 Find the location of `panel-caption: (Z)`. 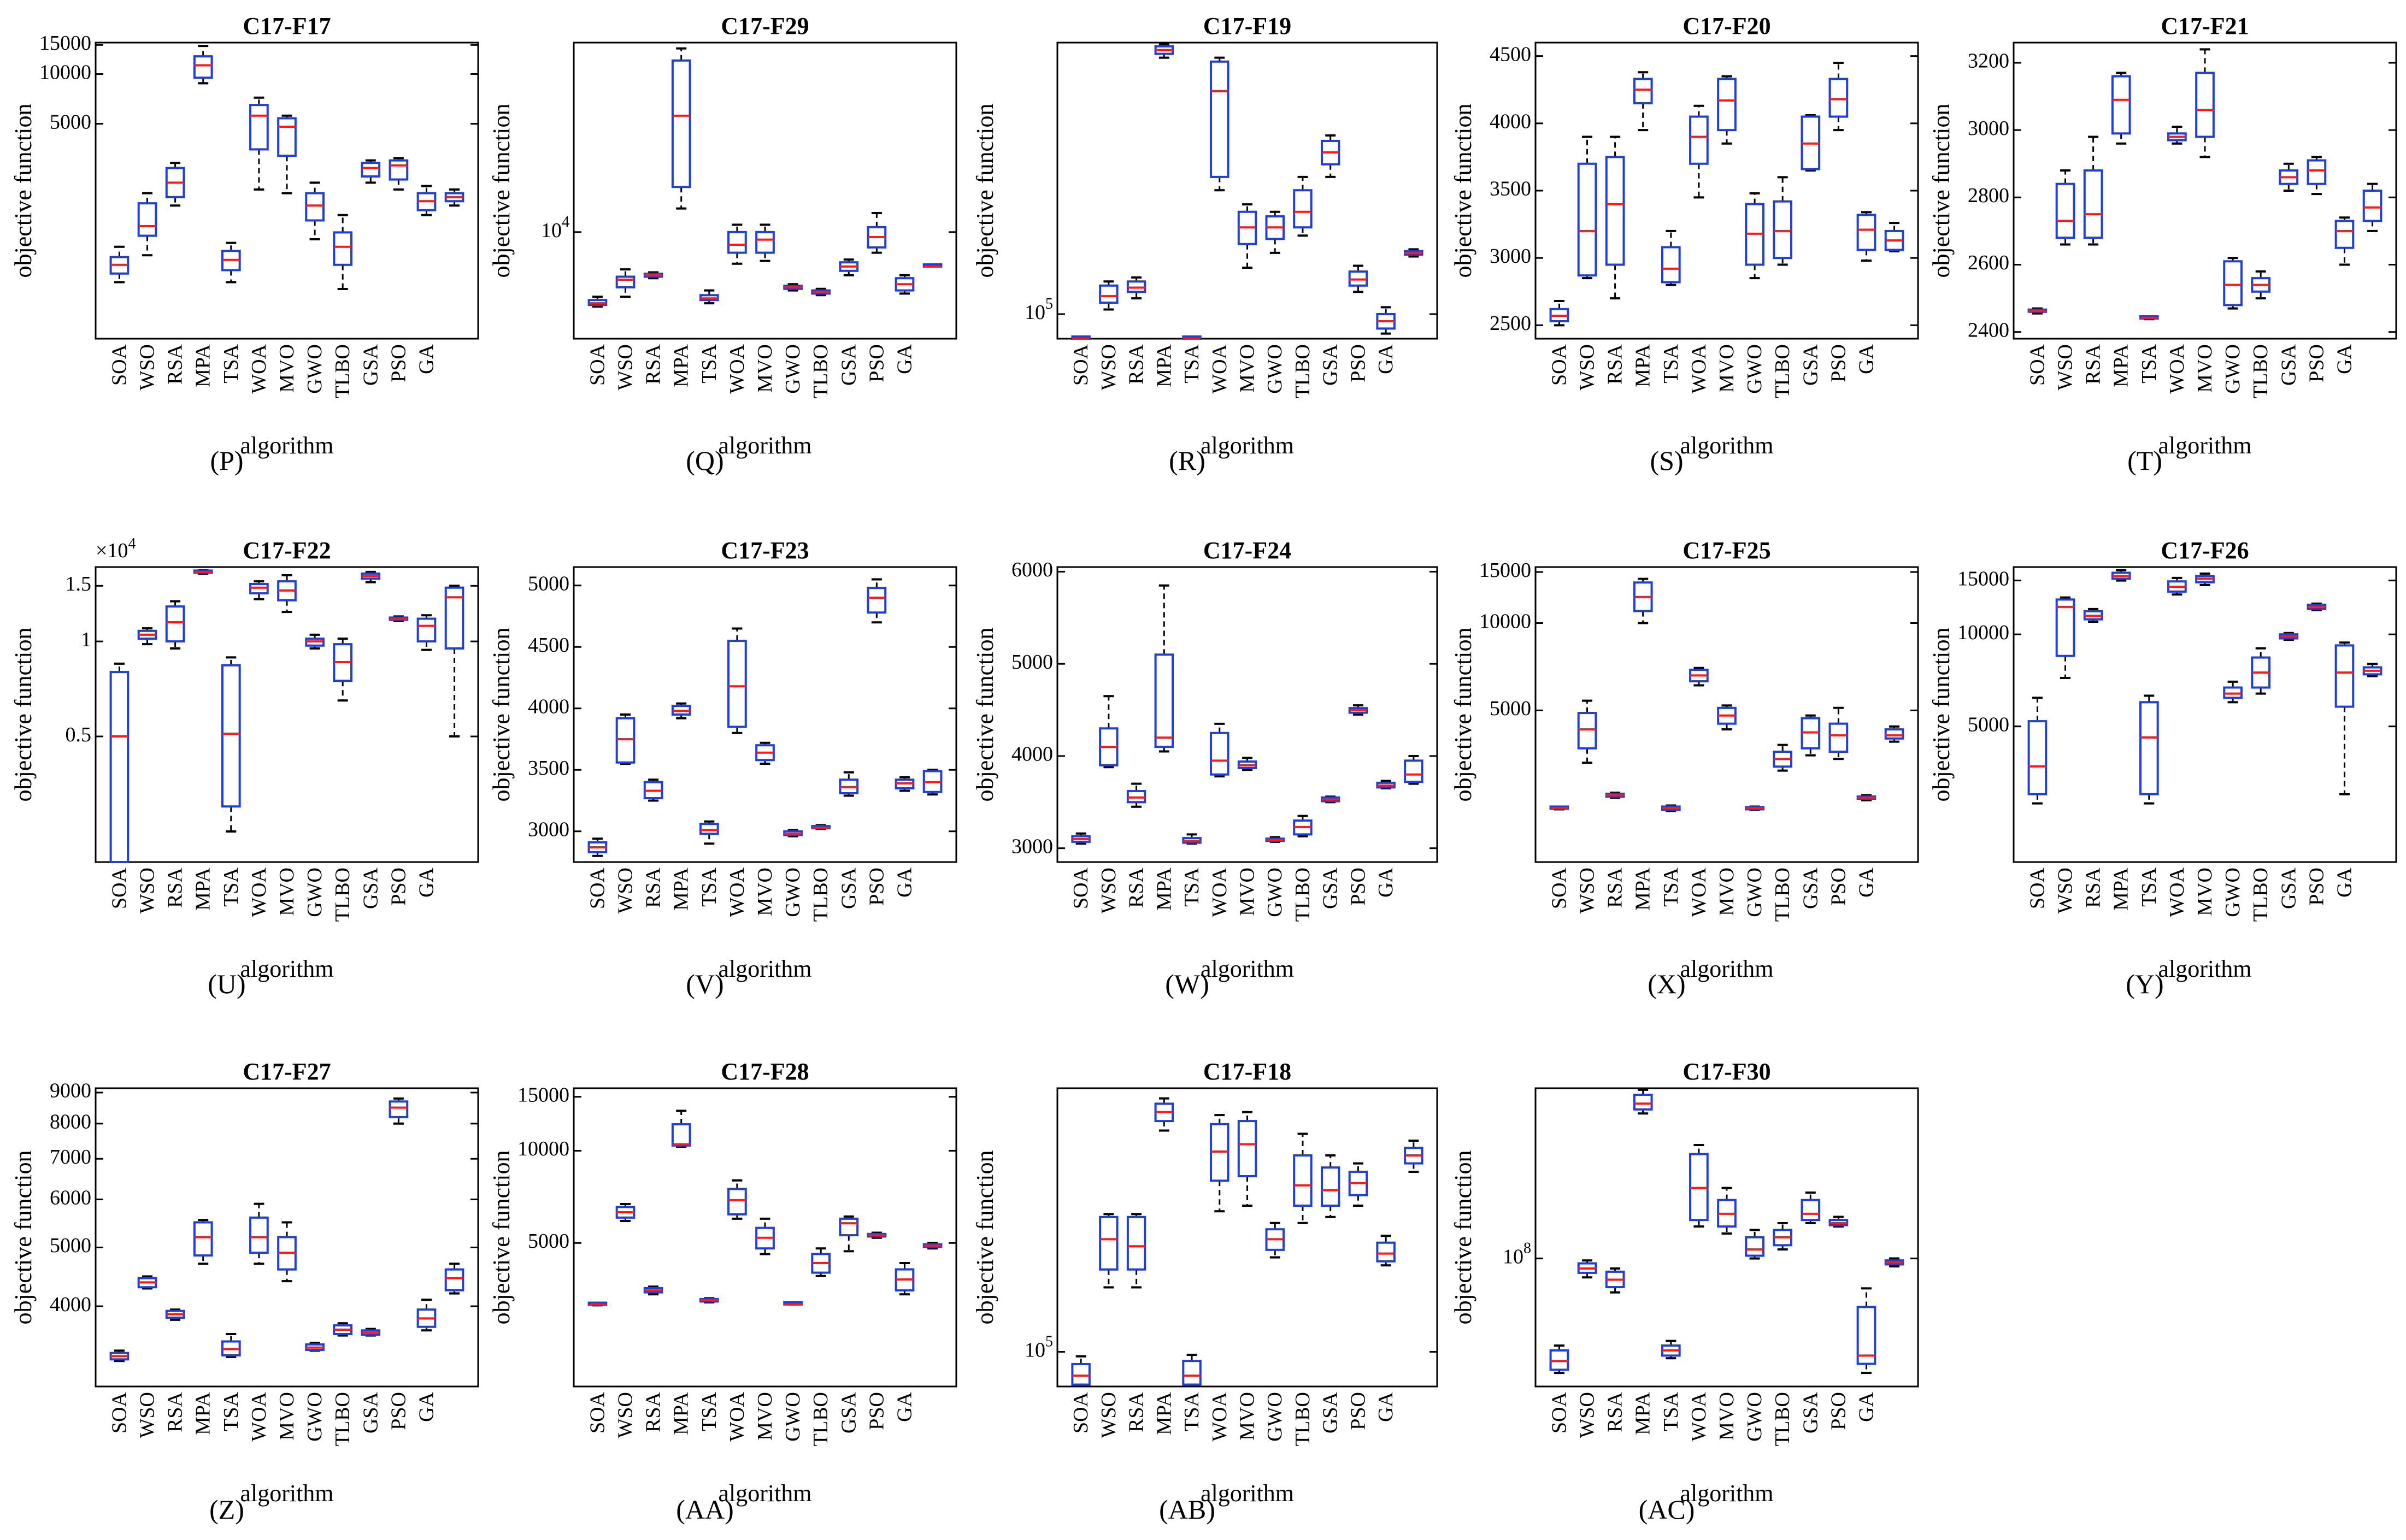

panel-caption: (Z) is located at coordinates (226, 1509).